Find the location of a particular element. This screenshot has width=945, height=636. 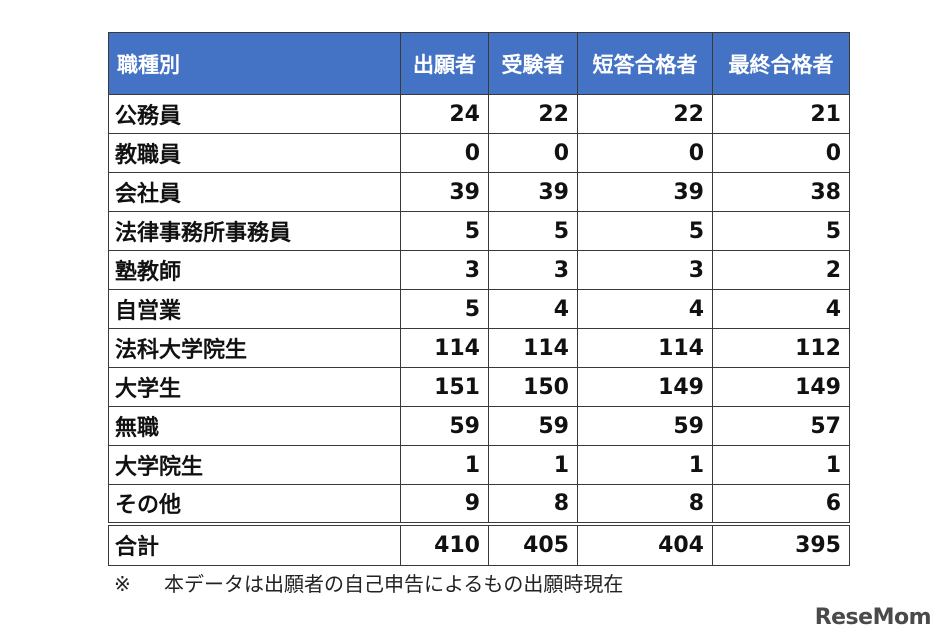

row-category: 大学生 is located at coordinates (254, 387).